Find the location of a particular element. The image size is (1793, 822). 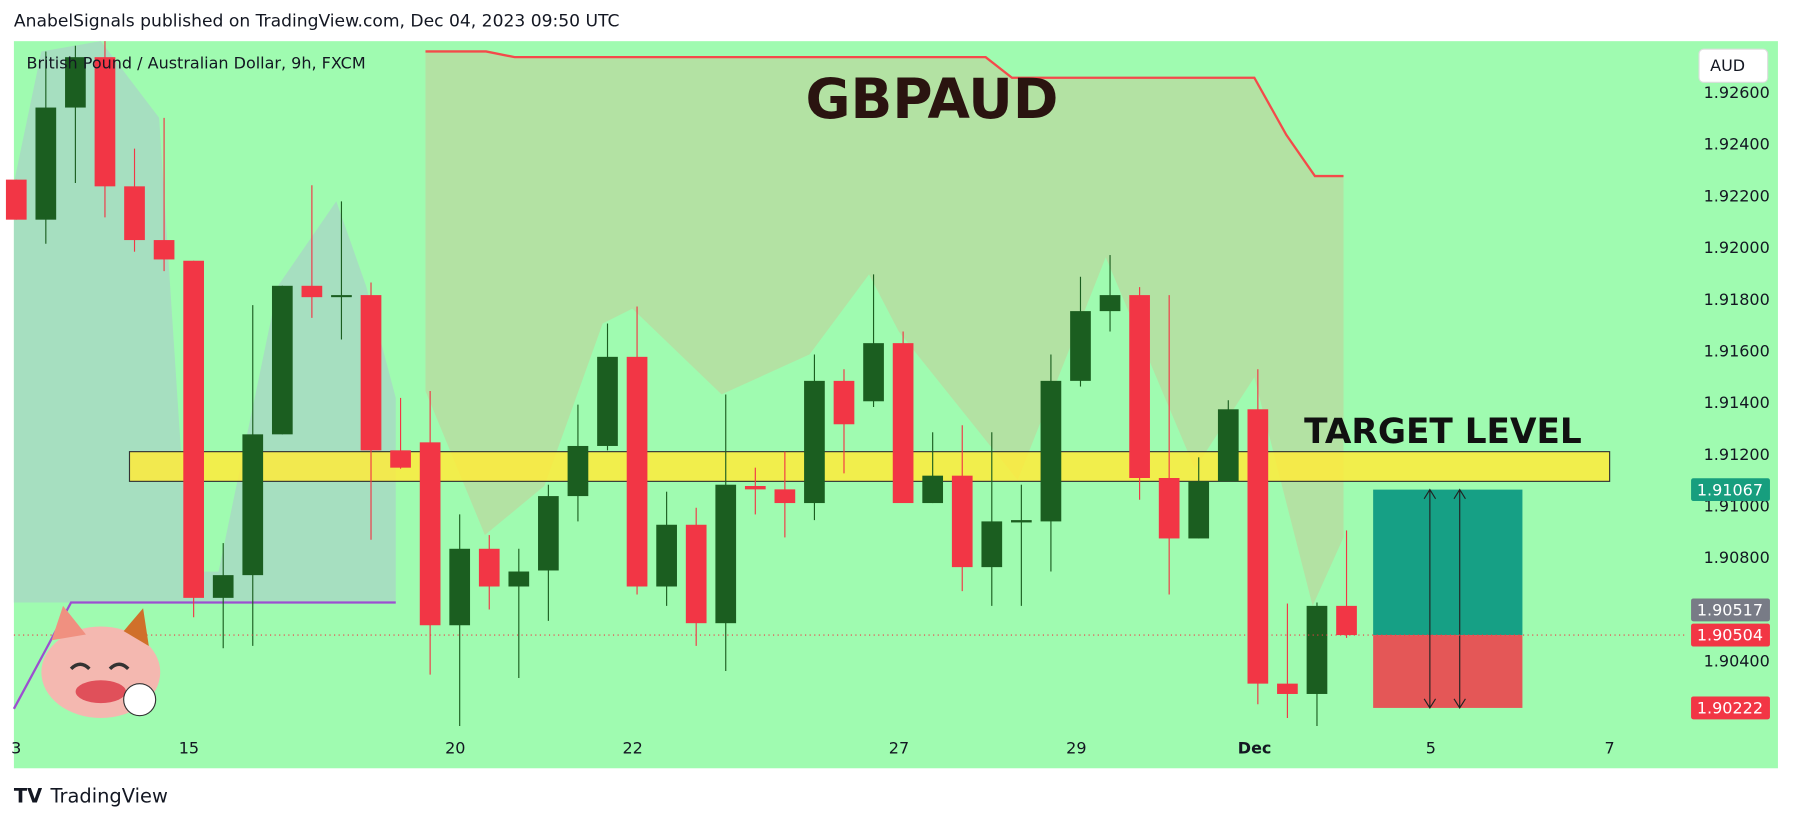

logo-mark: TV is located at coordinates (28, 795).